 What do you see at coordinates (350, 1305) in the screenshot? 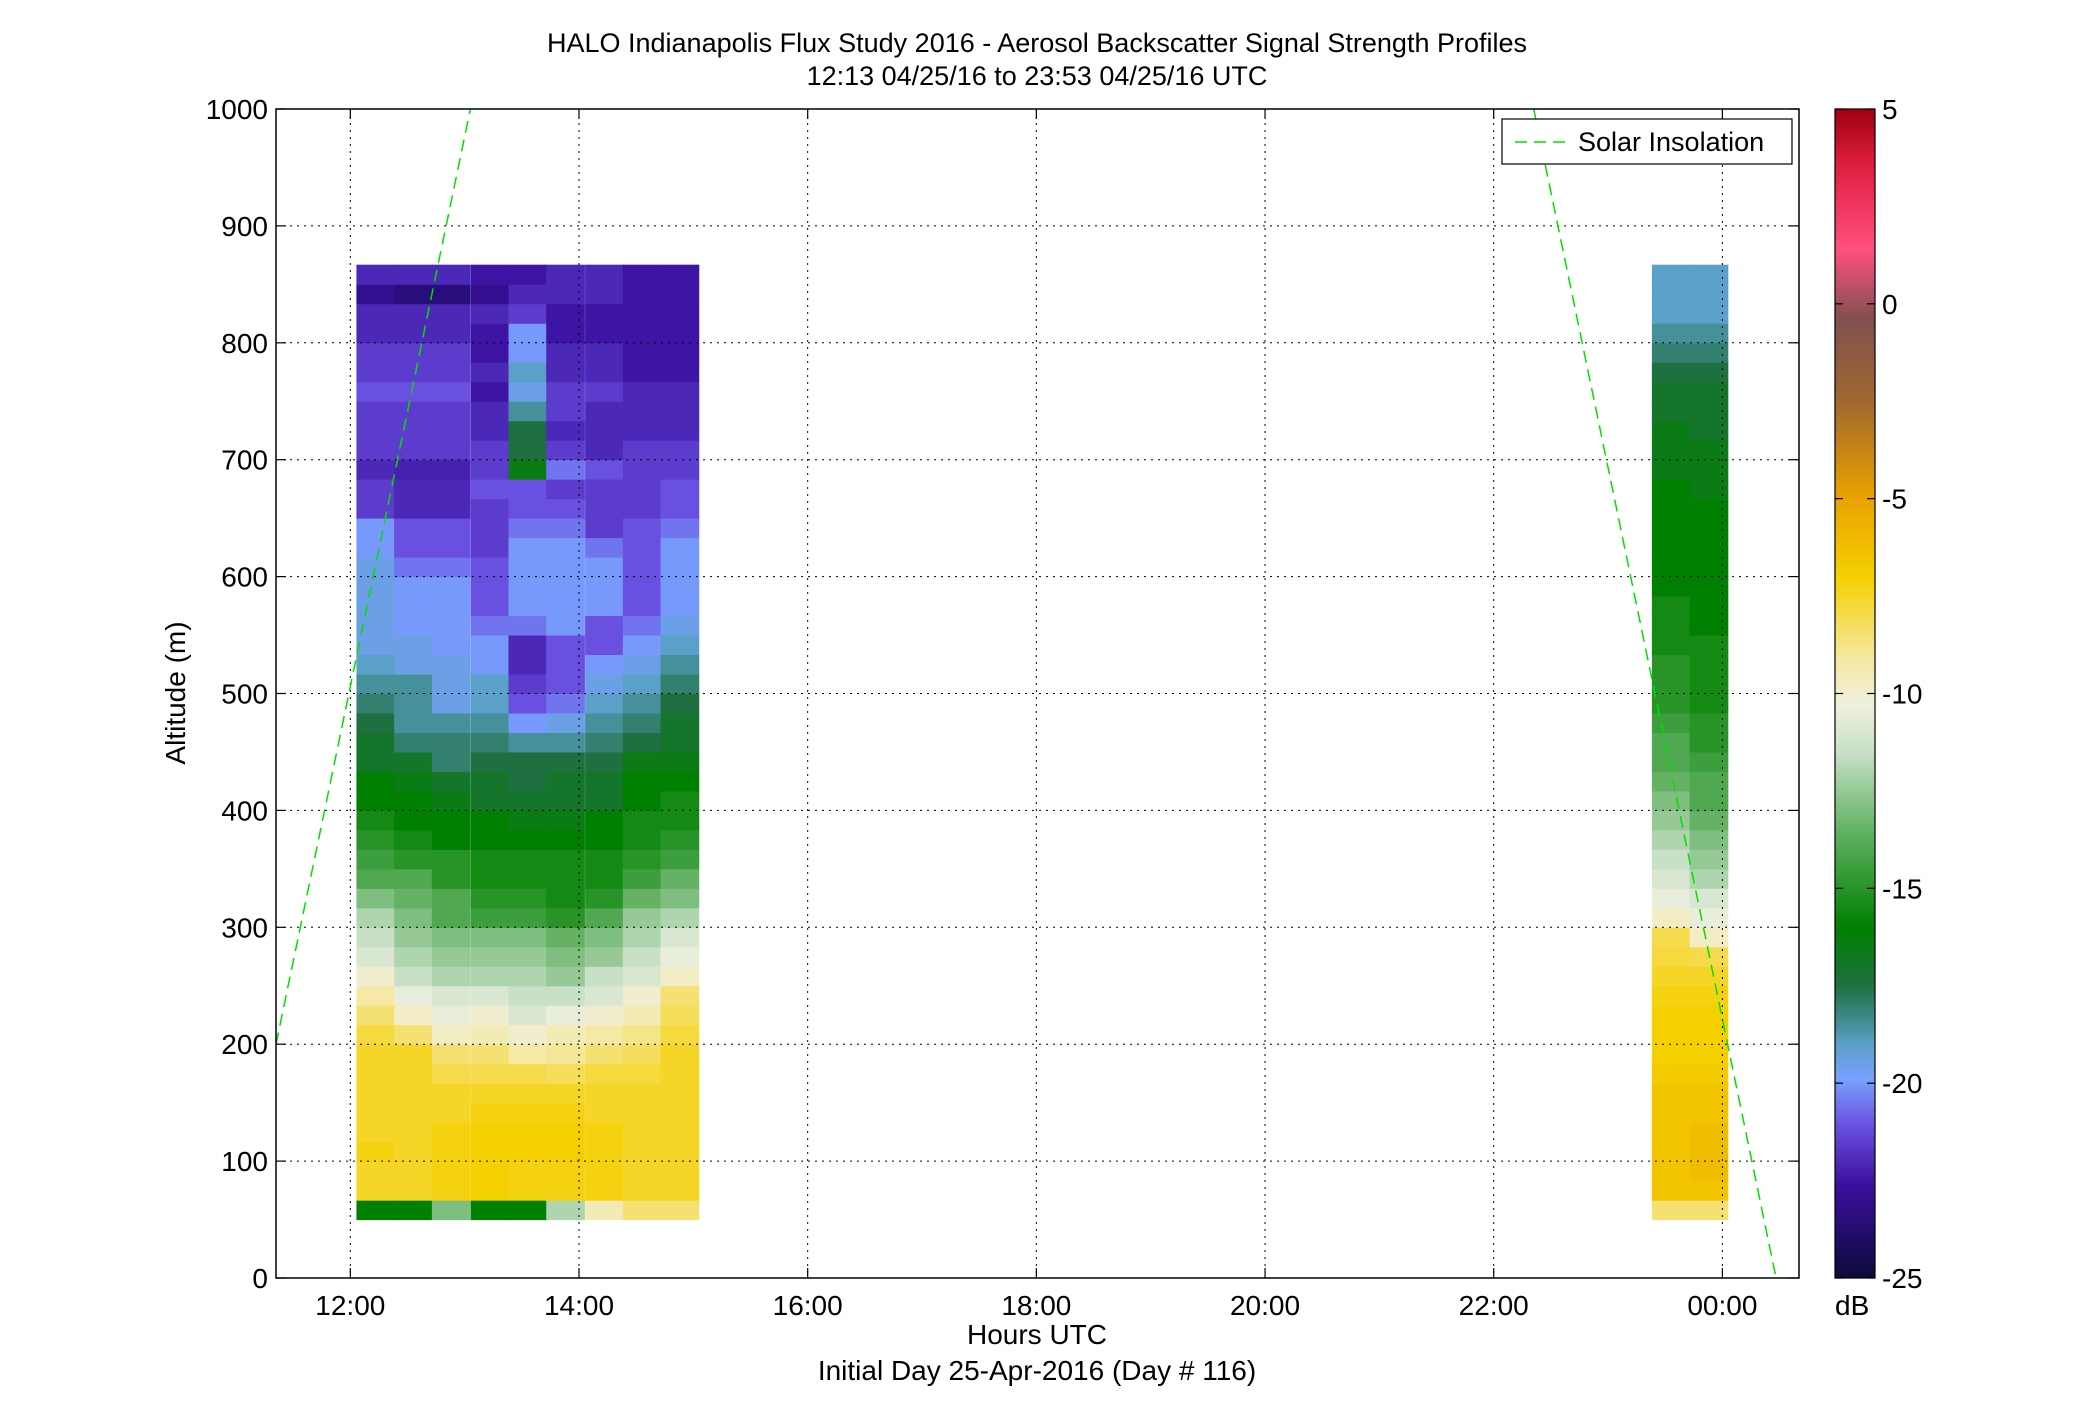
I see `x-tick-label: 12:00` at bounding box center [350, 1305].